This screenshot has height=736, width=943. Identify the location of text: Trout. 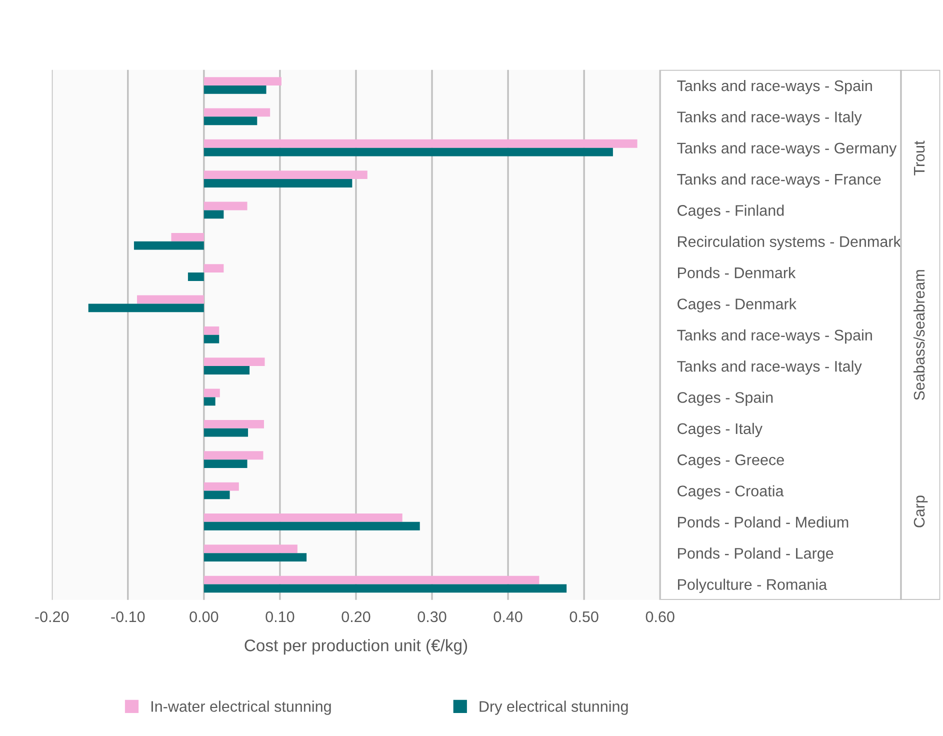
(919, 158).